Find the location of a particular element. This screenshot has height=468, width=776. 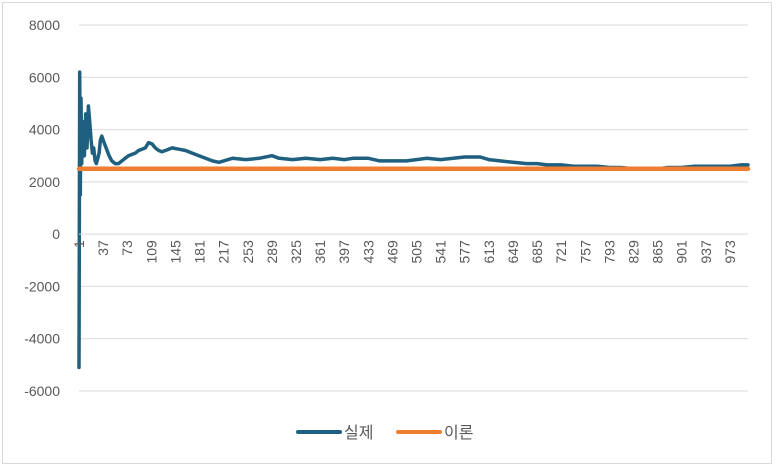

x-tick-label: 649 is located at coordinates (513, 252).